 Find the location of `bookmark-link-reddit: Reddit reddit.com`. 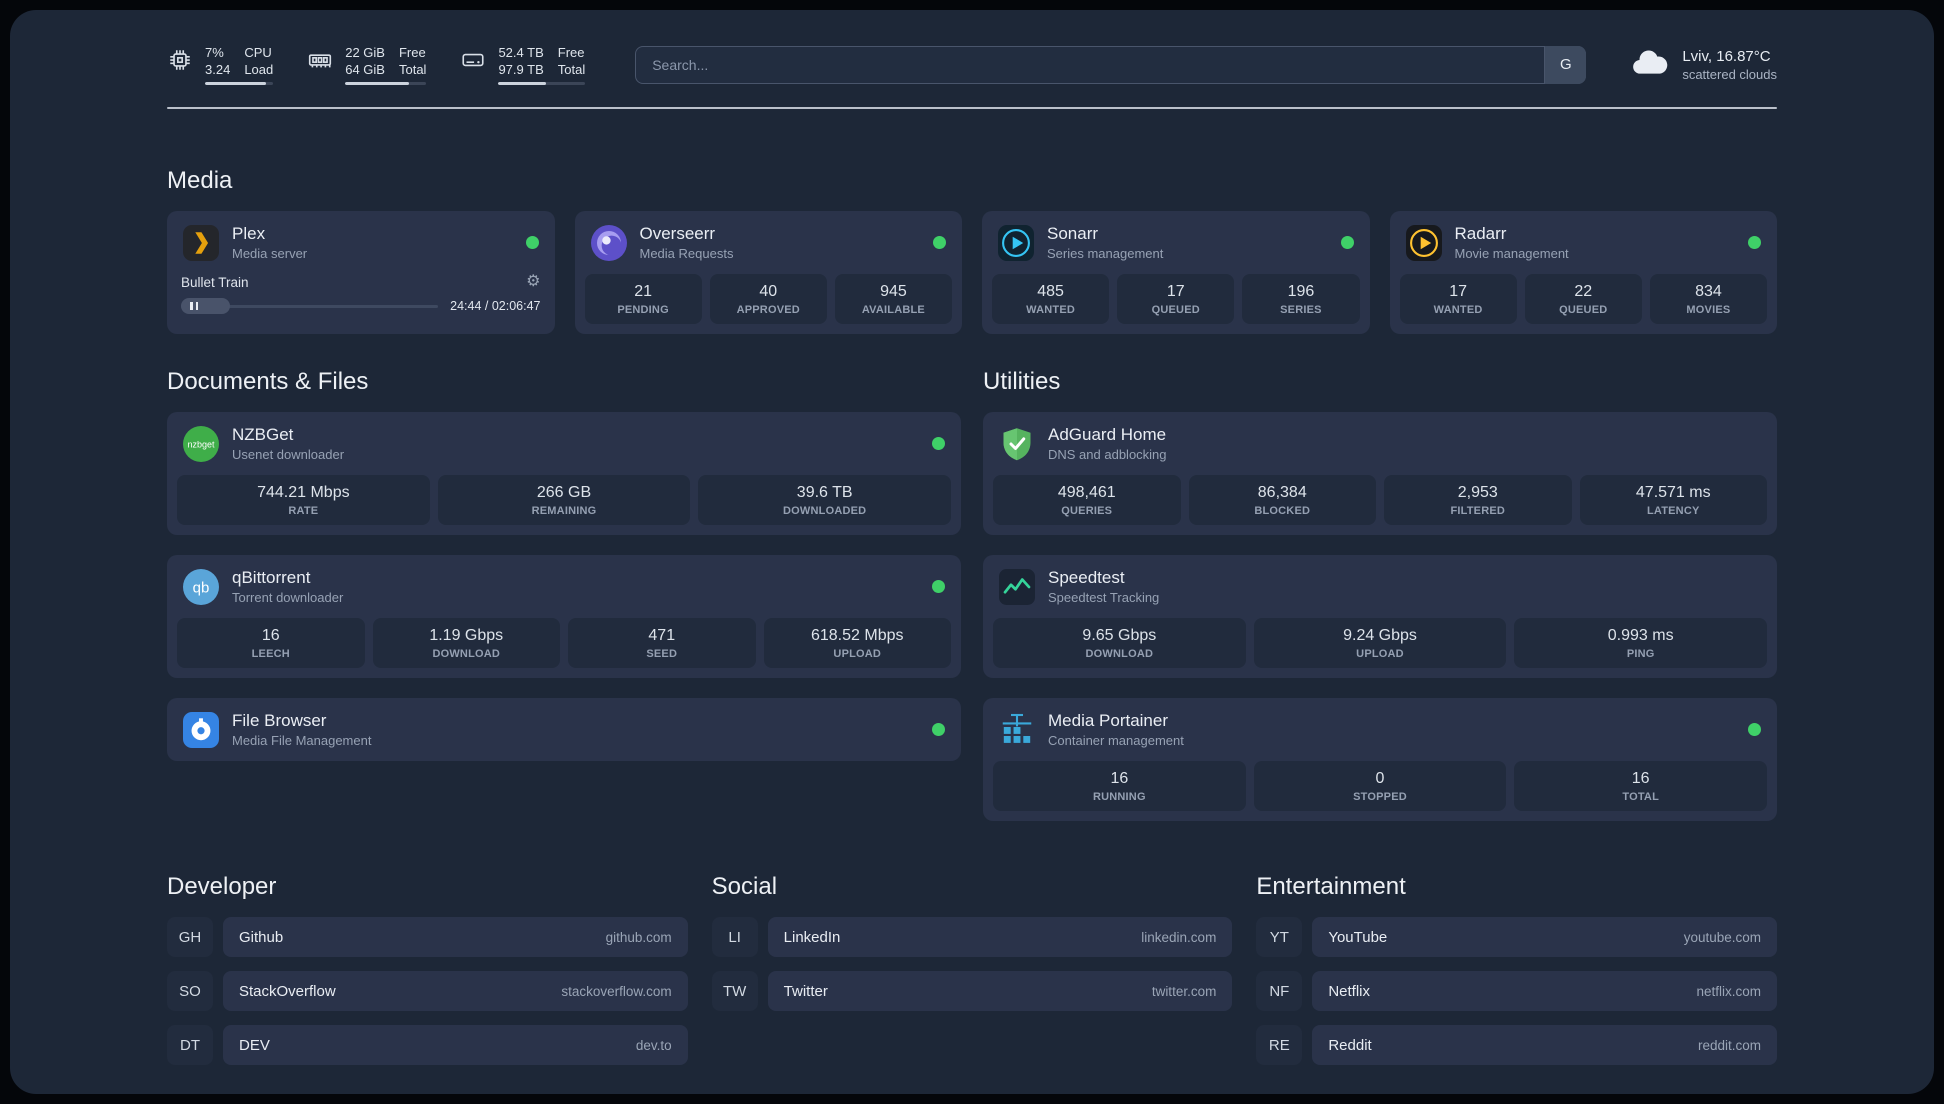

bookmark-link-reddit: Reddit reddit.com is located at coordinates (1544, 1045).